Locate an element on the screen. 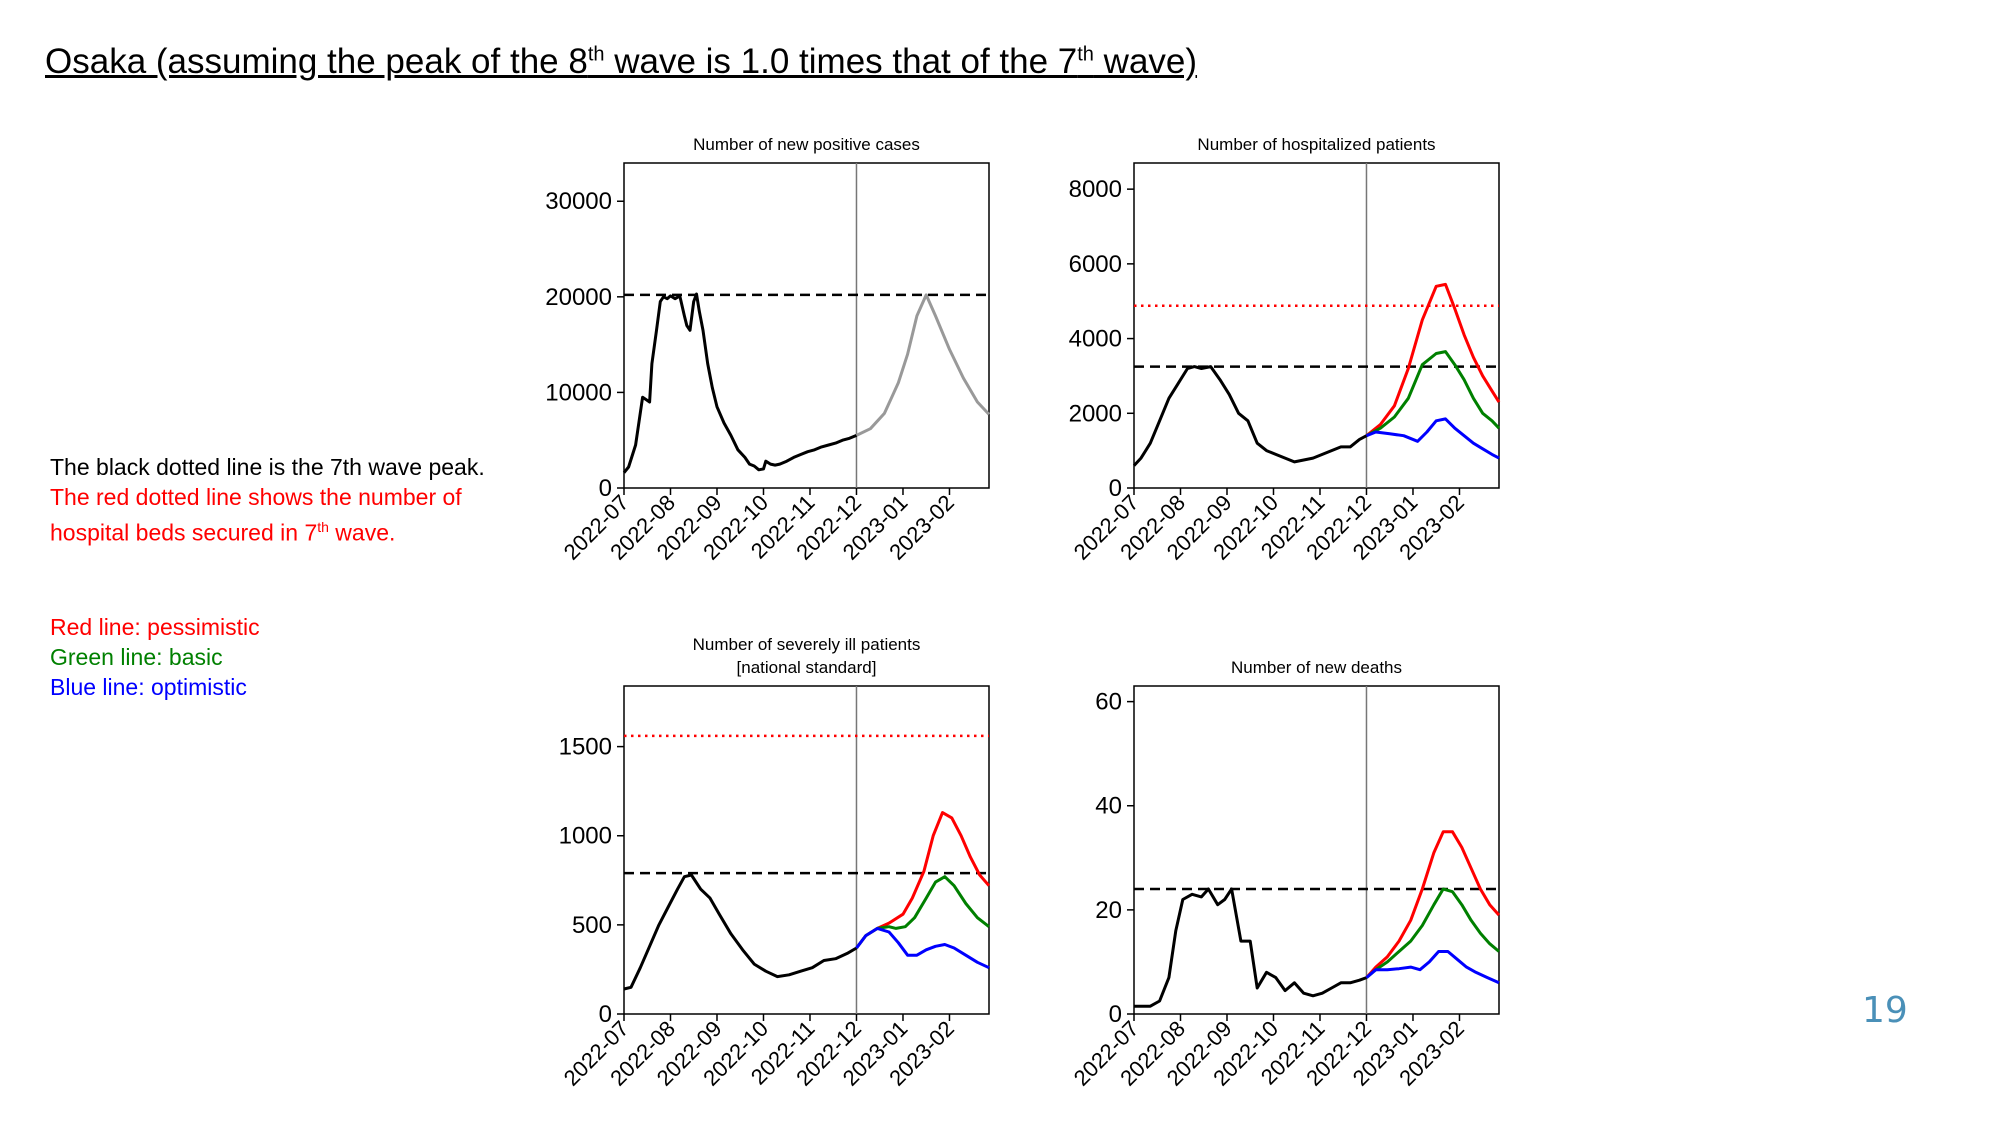 This screenshot has height=1125, width=2000. chart-title-line: Number of hospitalized patients is located at coordinates (1316, 144).